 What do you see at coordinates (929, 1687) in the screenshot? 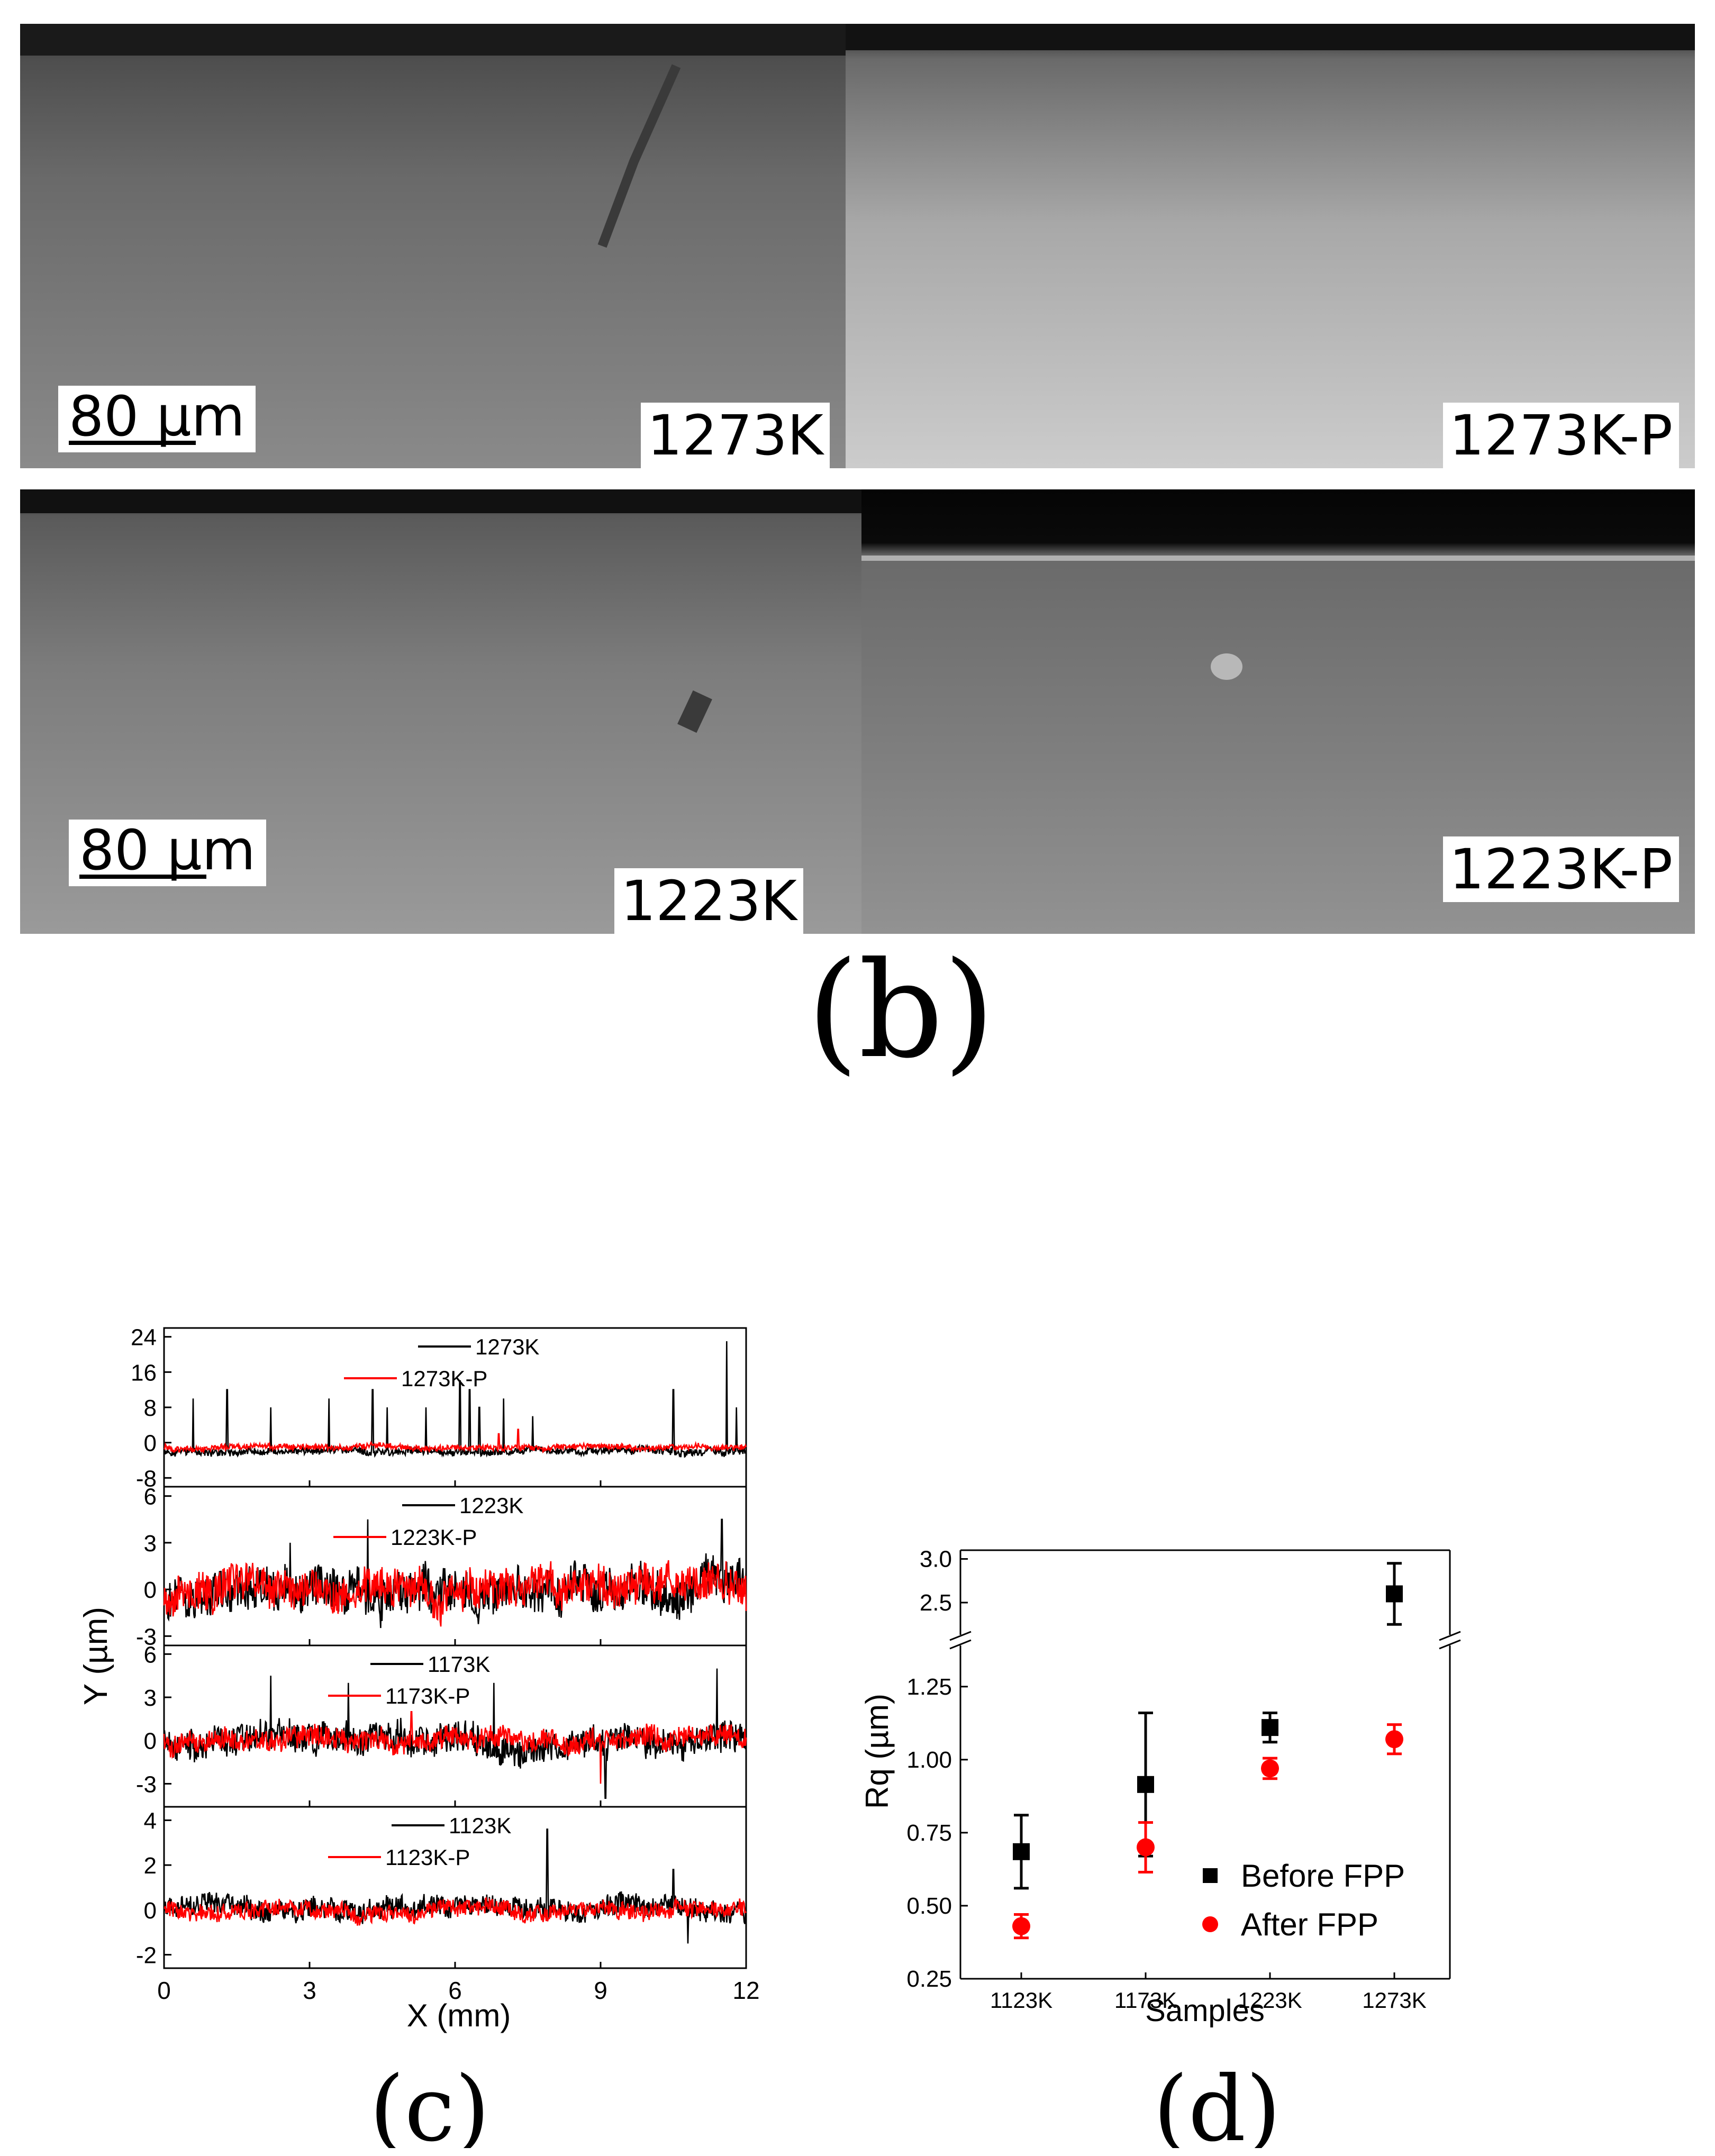
I see `y-tick-label: 1.25` at bounding box center [929, 1687].